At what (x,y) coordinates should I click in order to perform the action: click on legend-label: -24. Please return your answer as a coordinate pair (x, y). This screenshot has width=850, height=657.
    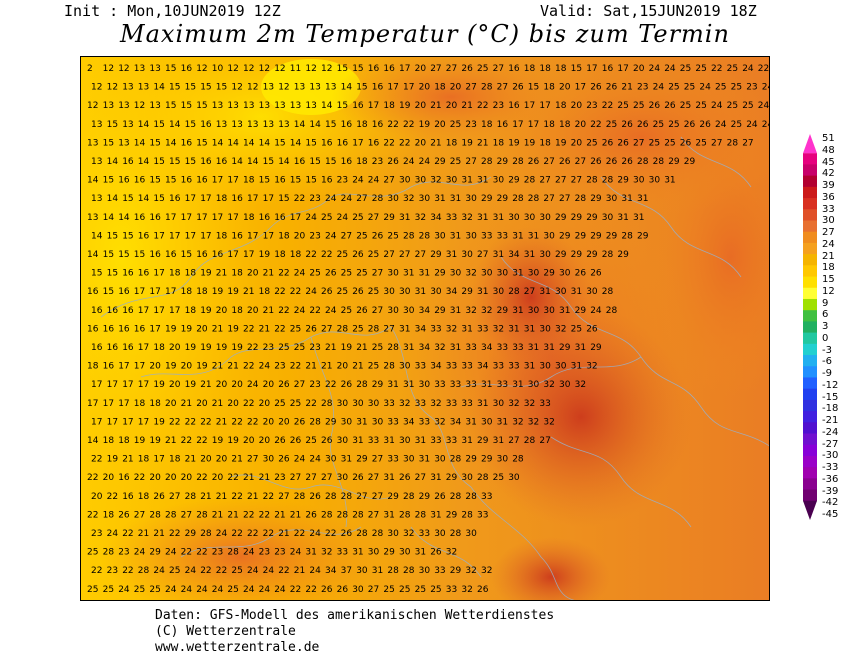
    Looking at the image, I should click on (830, 432).